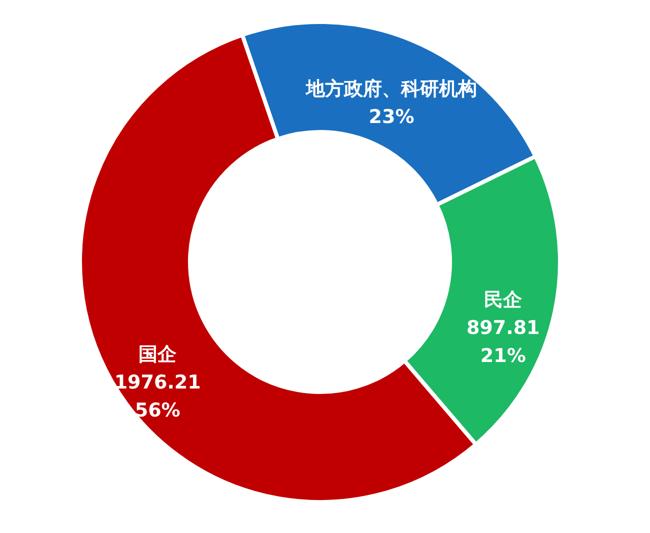 This screenshot has width=650, height=533. I want to click on slice-label: 国企, so click(158, 355).